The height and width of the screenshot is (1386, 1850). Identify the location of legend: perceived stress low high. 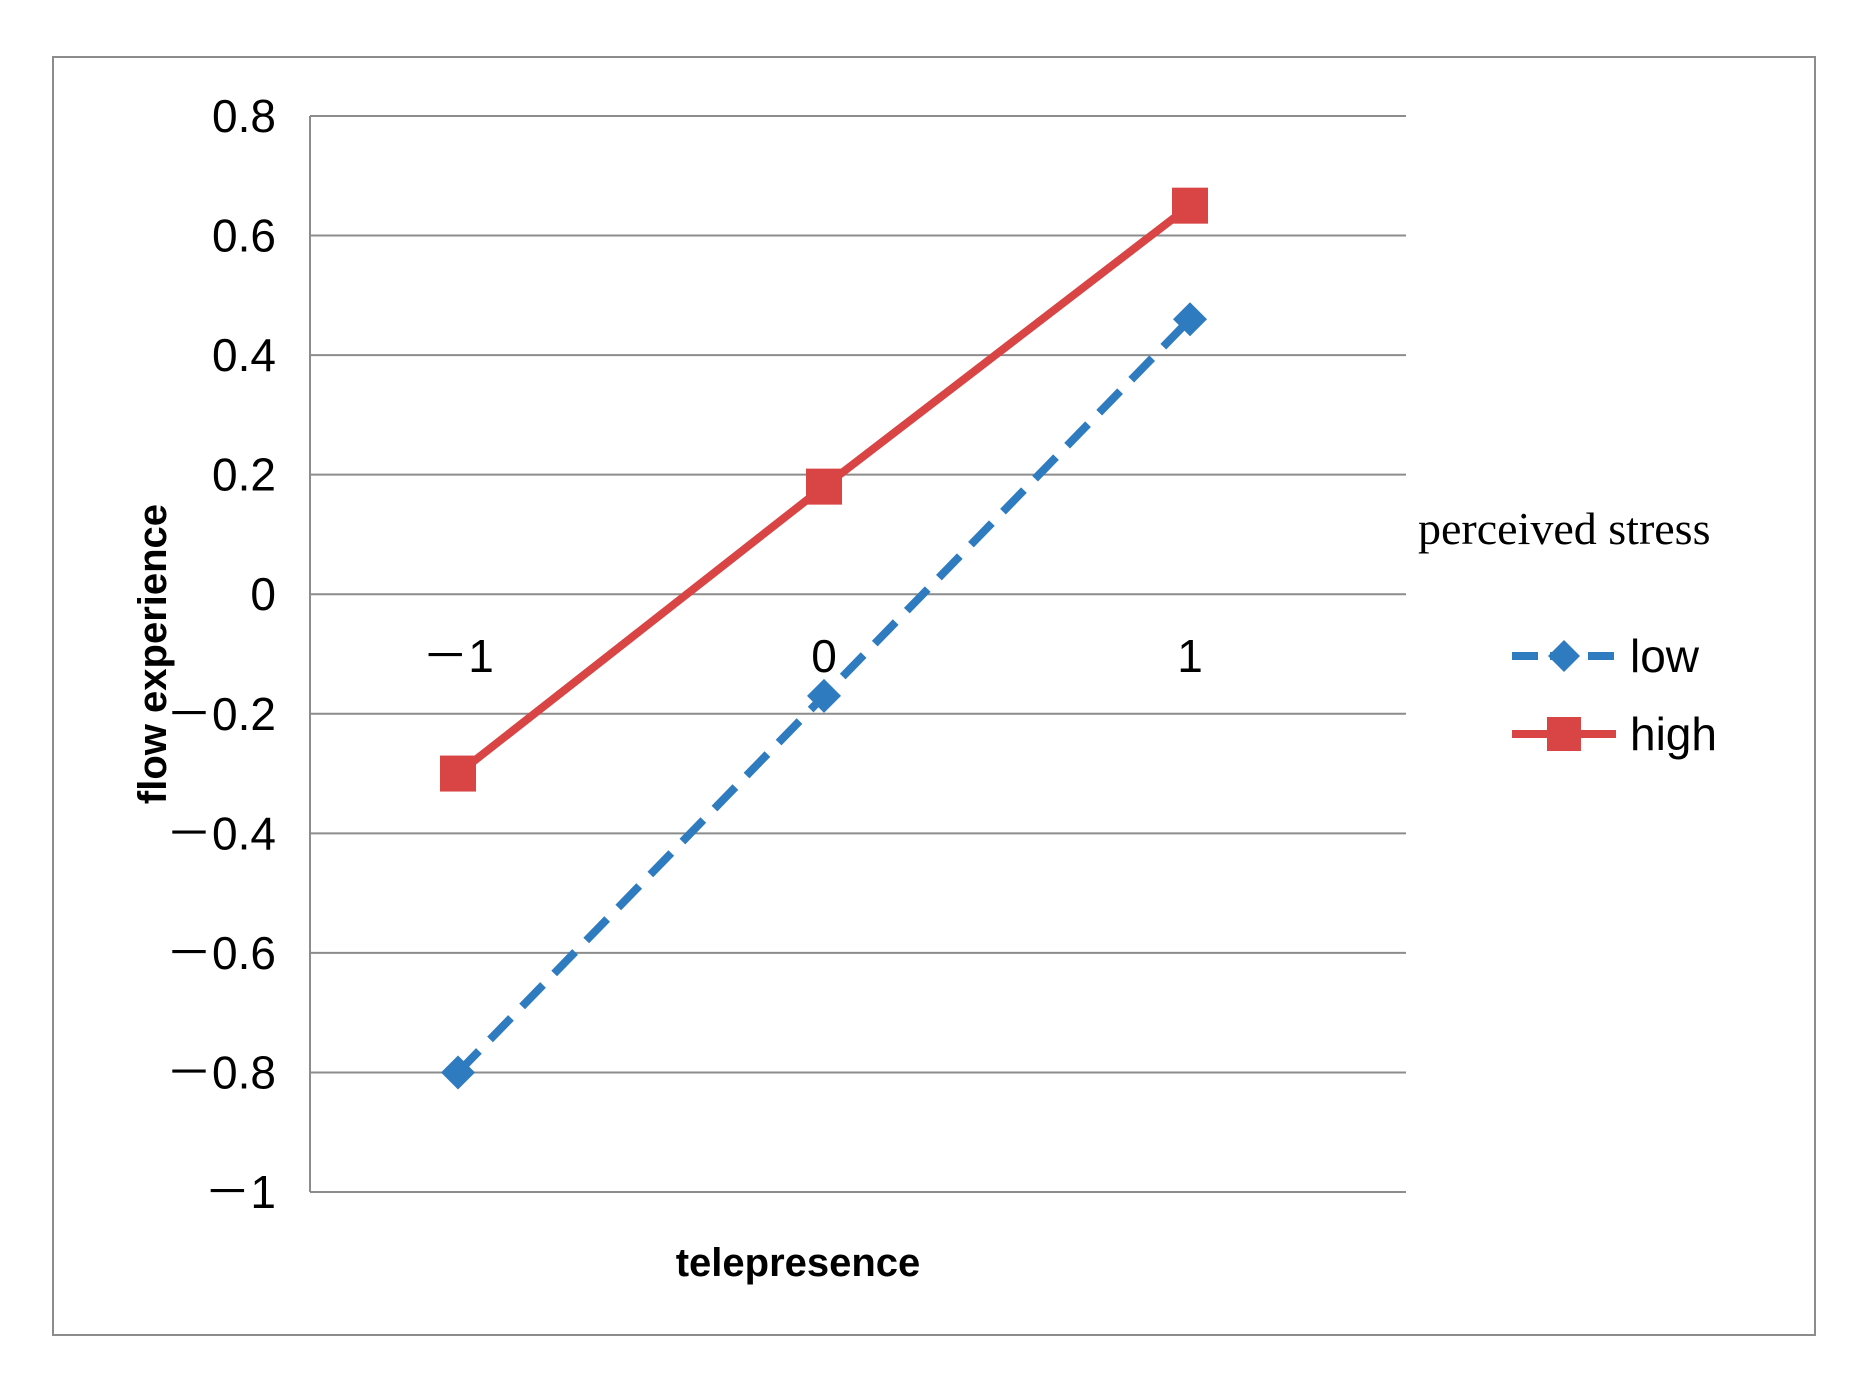
(1567, 631).